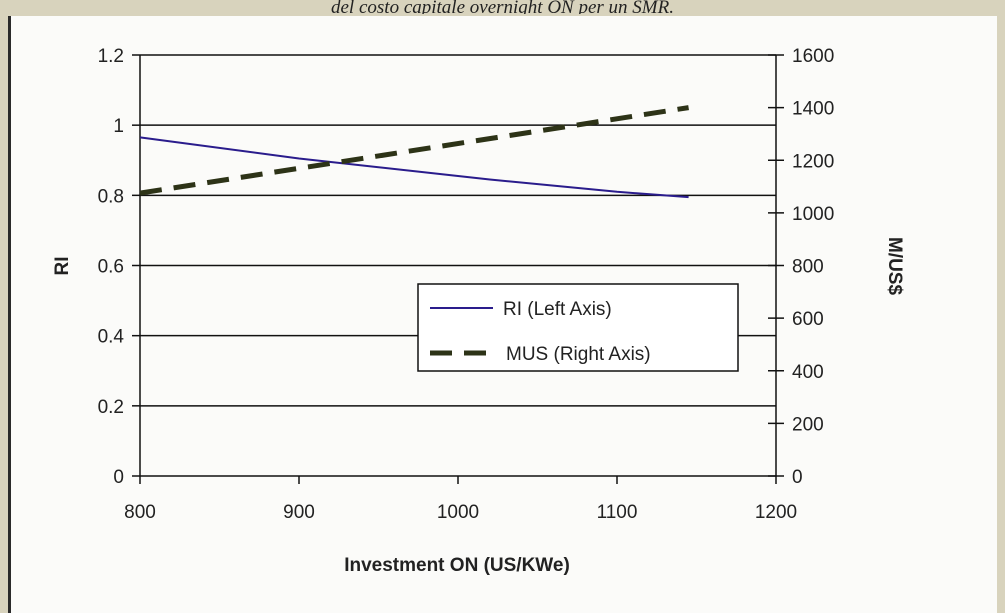 Image resolution: width=1005 pixels, height=613 pixels. Describe the element at coordinates (578, 354) in the screenshot. I see `legend-label-mus: MUS (Right Axis)` at that location.